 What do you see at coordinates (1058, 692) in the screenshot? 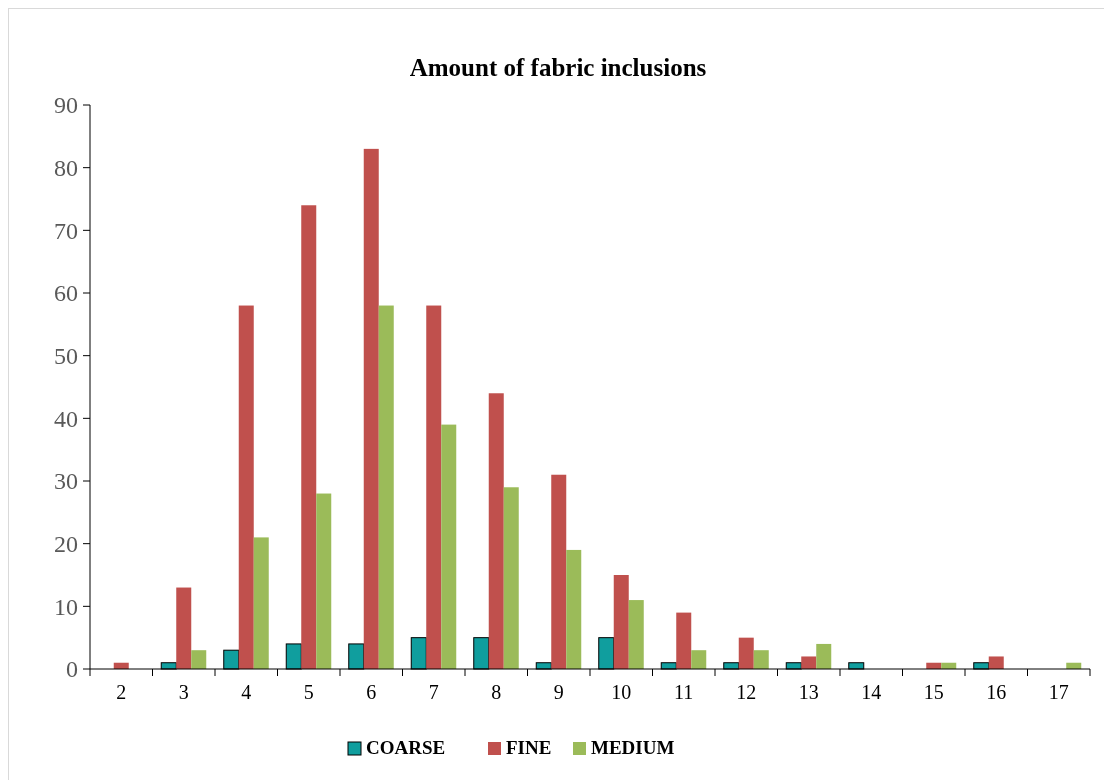
I see `x-tick-label: 17` at bounding box center [1058, 692].